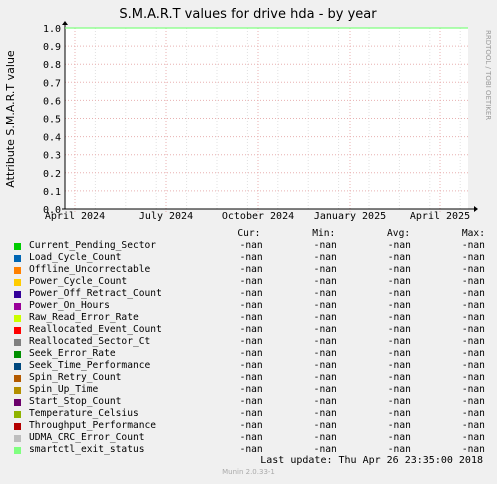 This screenshot has height=484, width=497. I want to click on legend-item: Load_Cycle_Count -nan -nan -nan -nan, so click(247, 258).